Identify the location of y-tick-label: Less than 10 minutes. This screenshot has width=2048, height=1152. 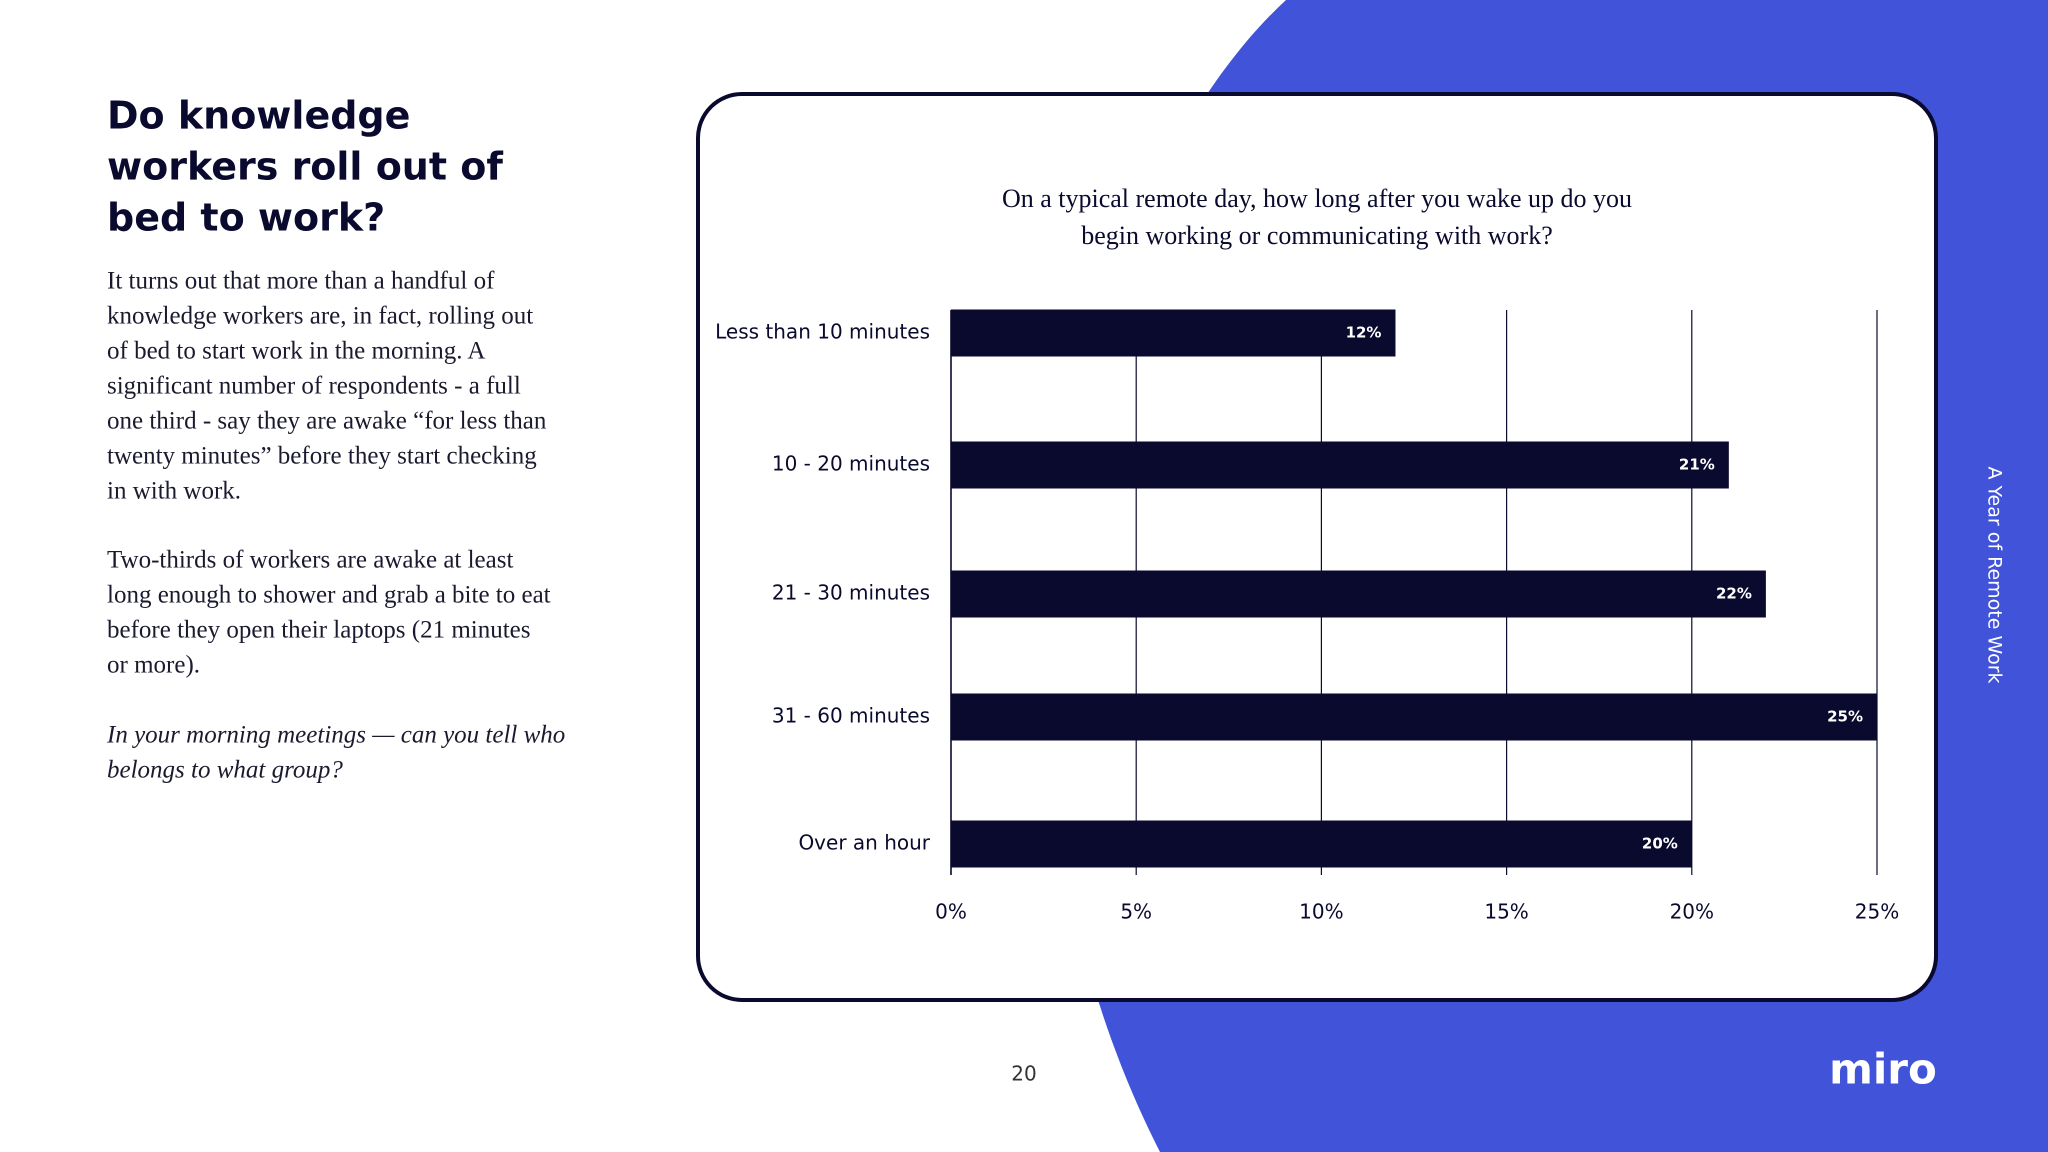
(822, 332).